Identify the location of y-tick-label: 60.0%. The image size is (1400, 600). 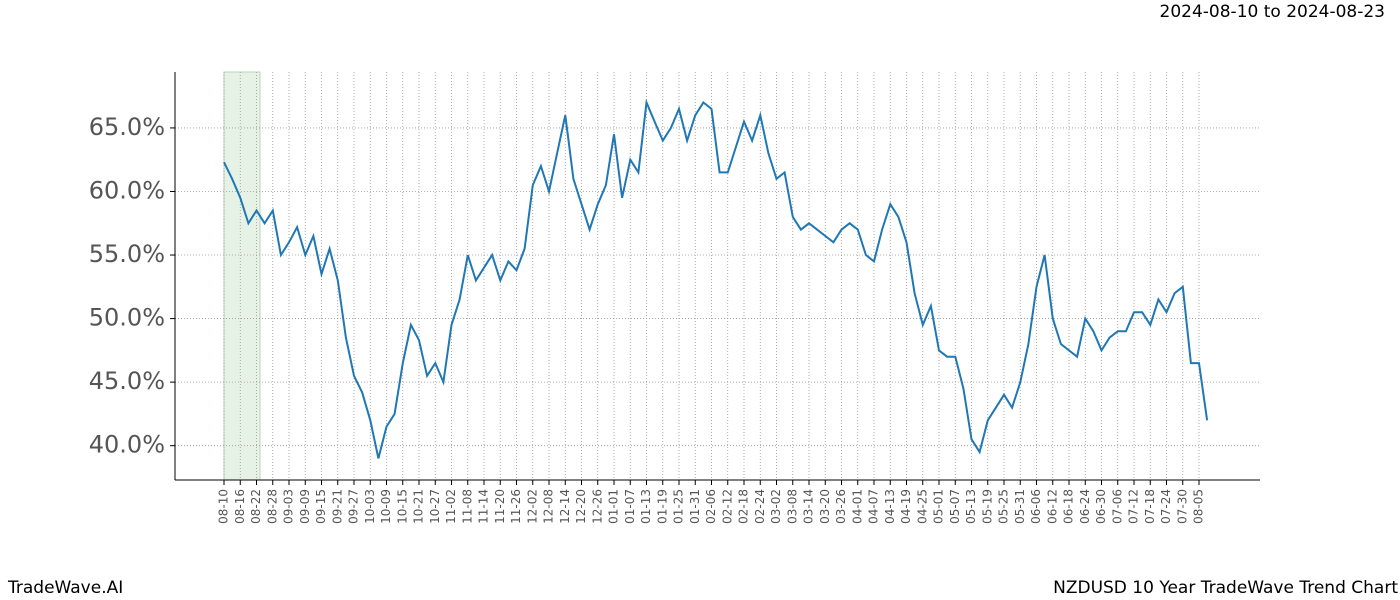
(127, 190).